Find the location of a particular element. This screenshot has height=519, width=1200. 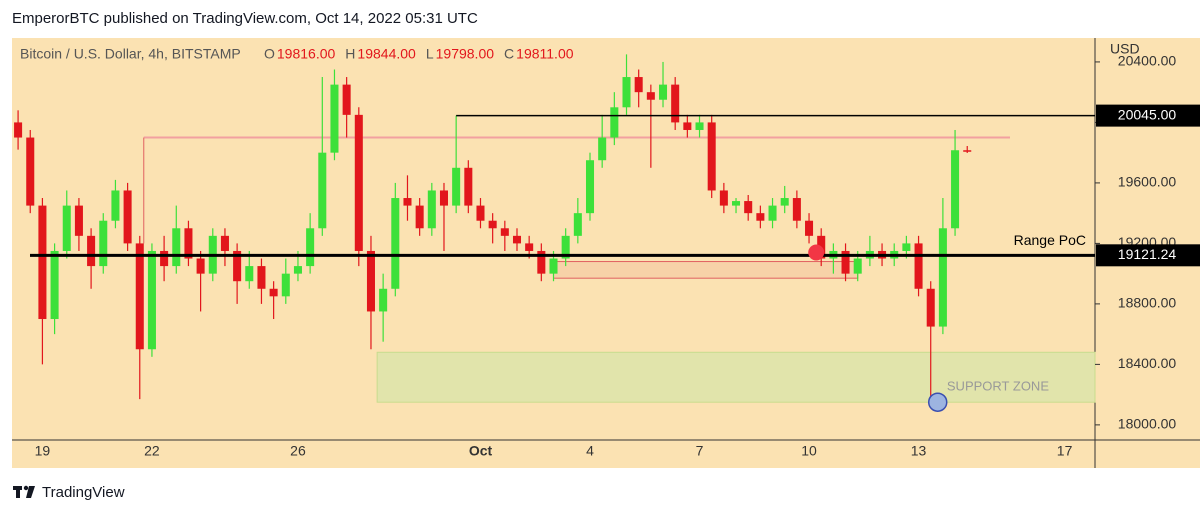

ohlc-value: 19816.00 is located at coordinates (306, 54).